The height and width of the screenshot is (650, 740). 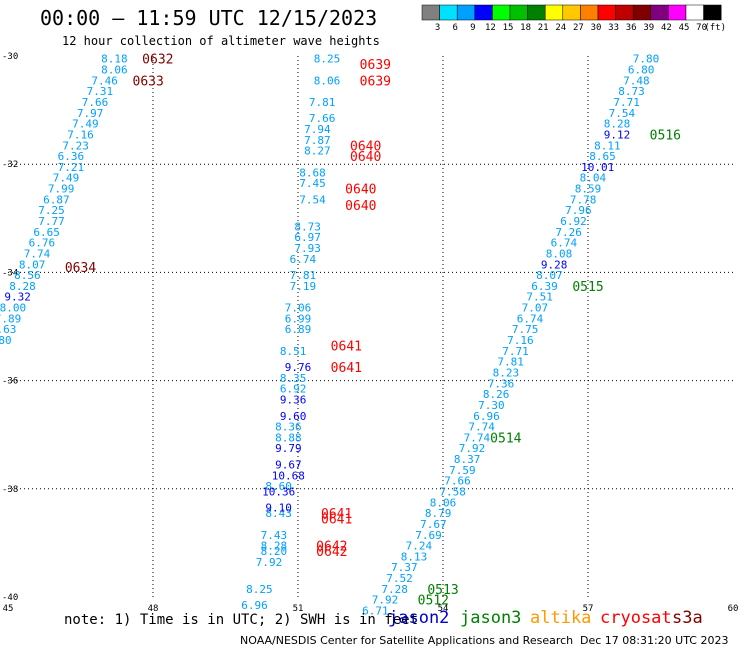 What do you see at coordinates (298, 329) in the screenshot?
I see `wave-height-point: 6.89` at bounding box center [298, 329].